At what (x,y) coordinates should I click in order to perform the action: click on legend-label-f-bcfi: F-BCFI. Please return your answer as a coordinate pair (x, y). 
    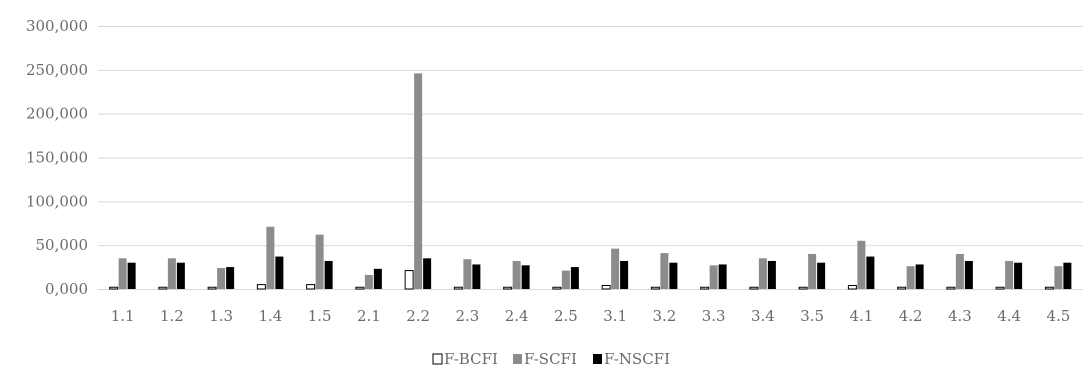
    Looking at the image, I should click on (471, 359).